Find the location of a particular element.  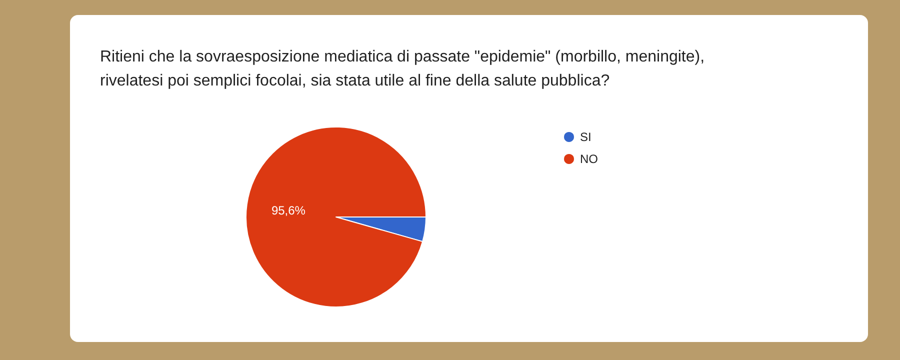

legend-label: NO is located at coordinates (589, 159).